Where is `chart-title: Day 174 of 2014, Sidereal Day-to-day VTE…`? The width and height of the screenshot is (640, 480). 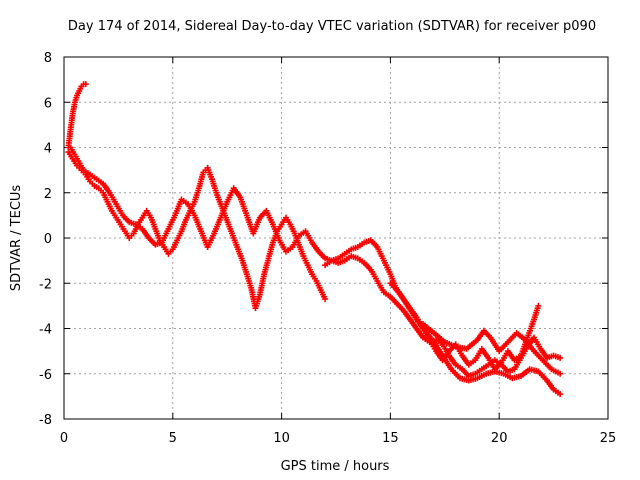
chart-title: Day 174 of 2014, Sidereal Day-to-day VTE… is located at coordinates (332, 26).